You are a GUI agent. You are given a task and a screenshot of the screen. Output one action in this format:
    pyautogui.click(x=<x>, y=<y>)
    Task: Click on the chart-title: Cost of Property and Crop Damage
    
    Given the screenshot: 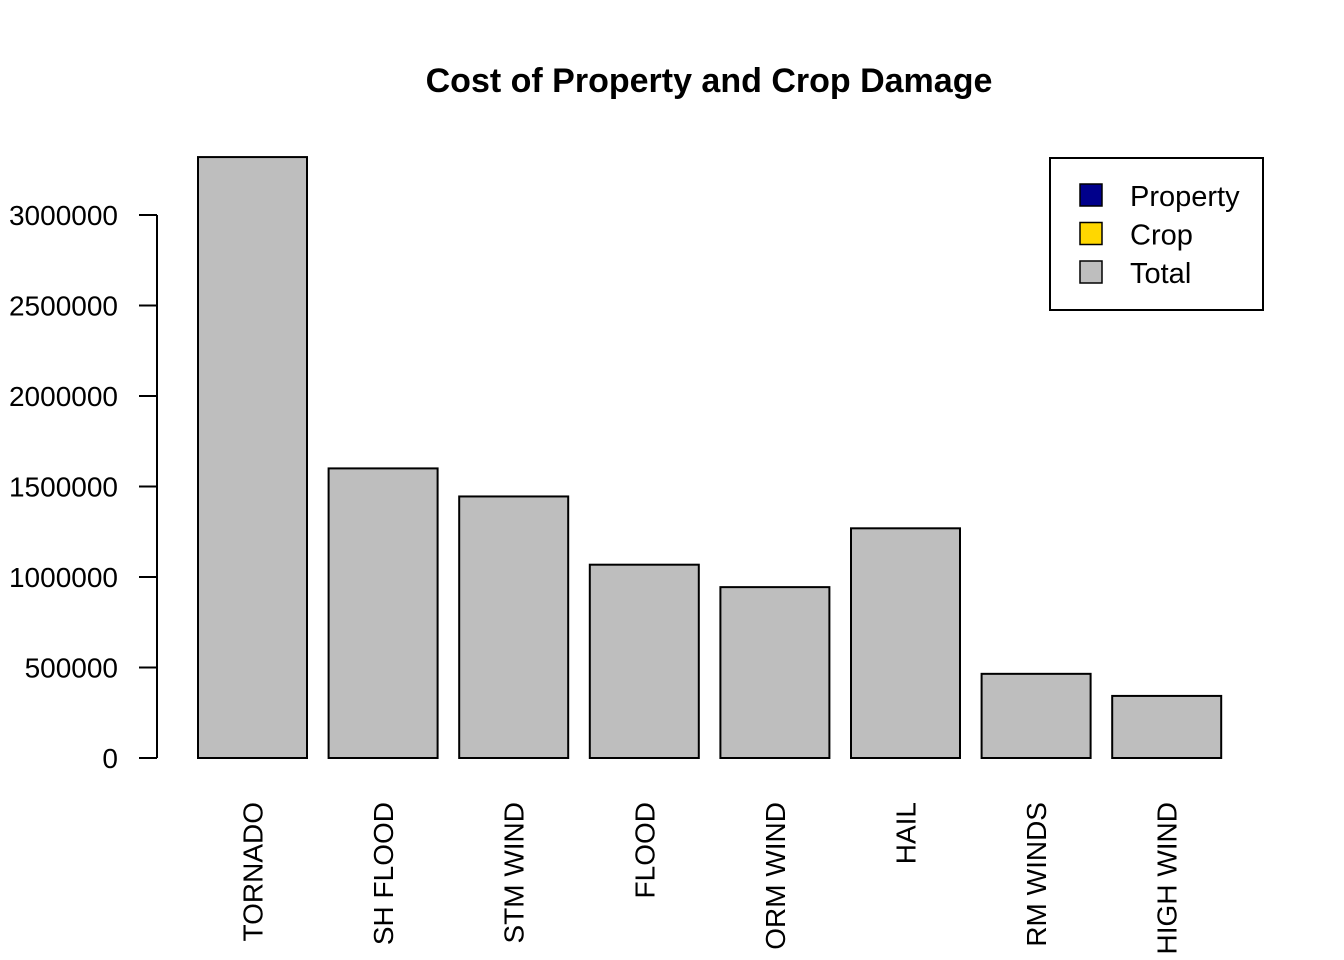 What is the action you would take?
    pyautogui.click(x=709, y=81)
    